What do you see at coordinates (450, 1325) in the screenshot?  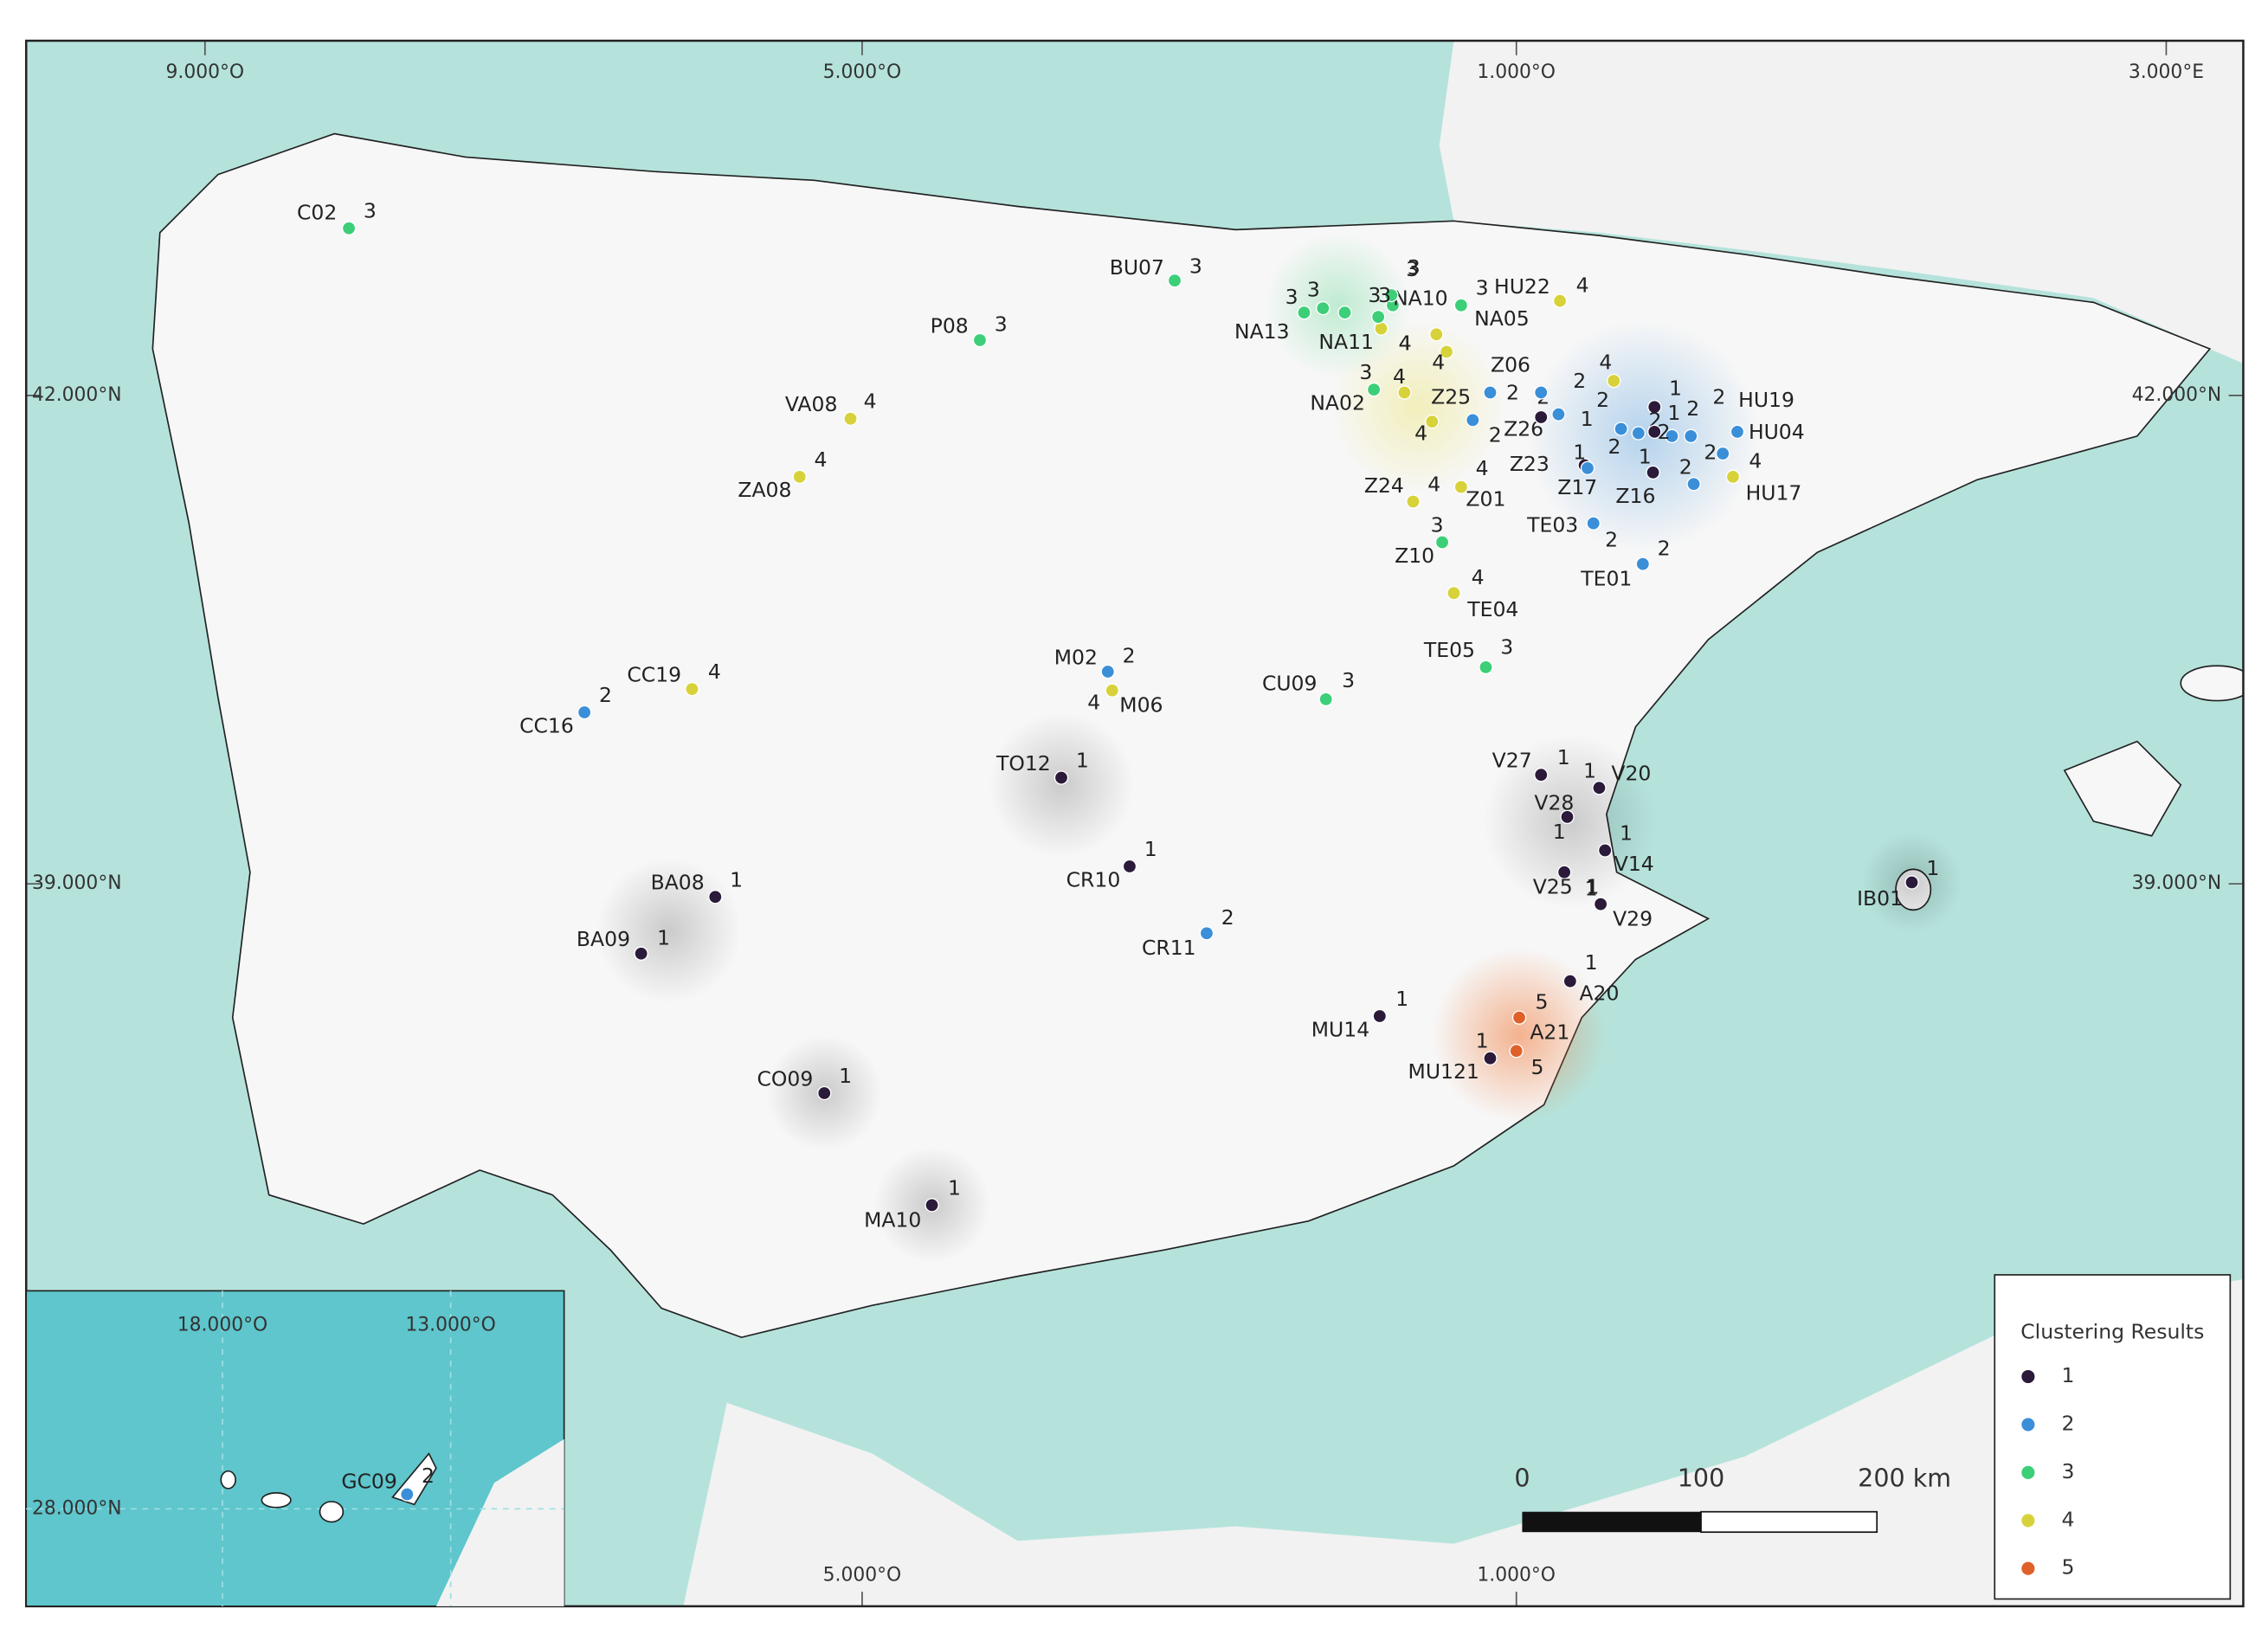 I see `inset-lon-label: 13.000°O` at bounding box center [450, 1325].